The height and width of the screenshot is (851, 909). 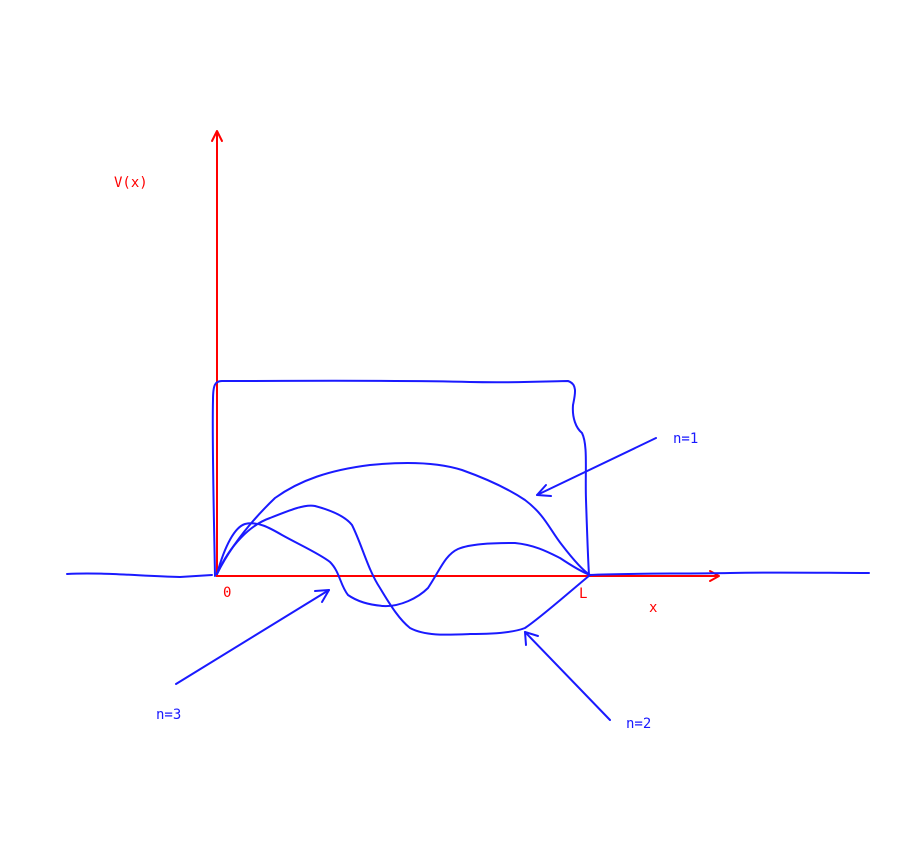 What do you see at coordinates (544, 490) in the screenshot?
I see `arrow-n1-head` at bounding box center [544, 490].